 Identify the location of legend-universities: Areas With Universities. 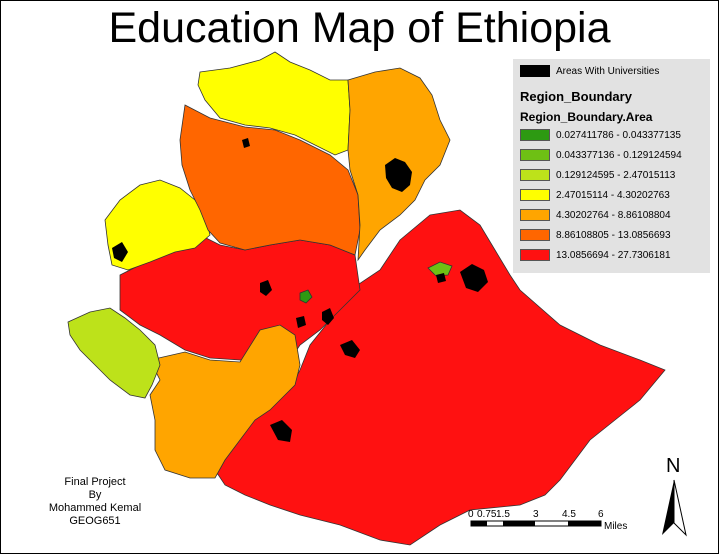
(589, 71).